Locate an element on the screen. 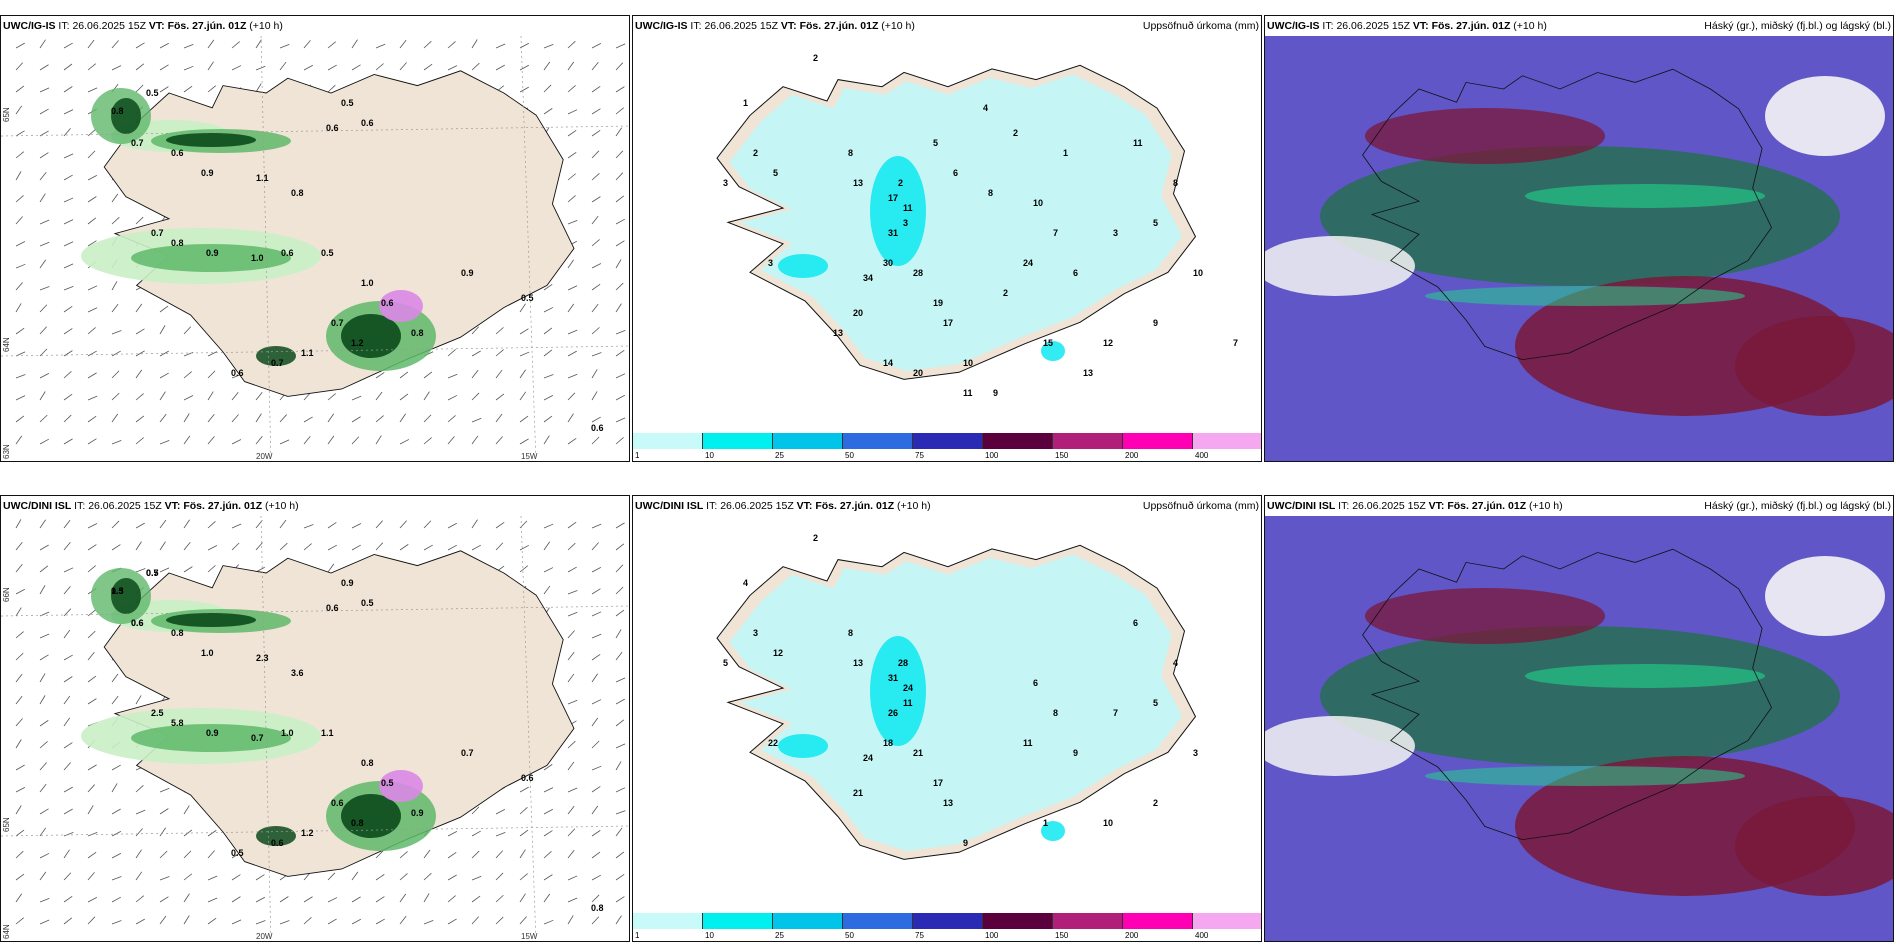 The image size is (1900, 950). colorbar-tick: 1 is located at coordinates (637, 455).